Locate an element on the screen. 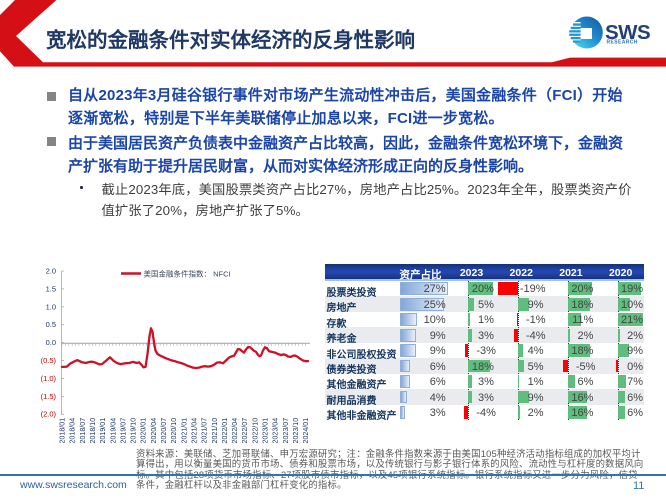 This screenshot has height=500, width=666. svg-text: 2021/04 is located at coordinates (195, 431).